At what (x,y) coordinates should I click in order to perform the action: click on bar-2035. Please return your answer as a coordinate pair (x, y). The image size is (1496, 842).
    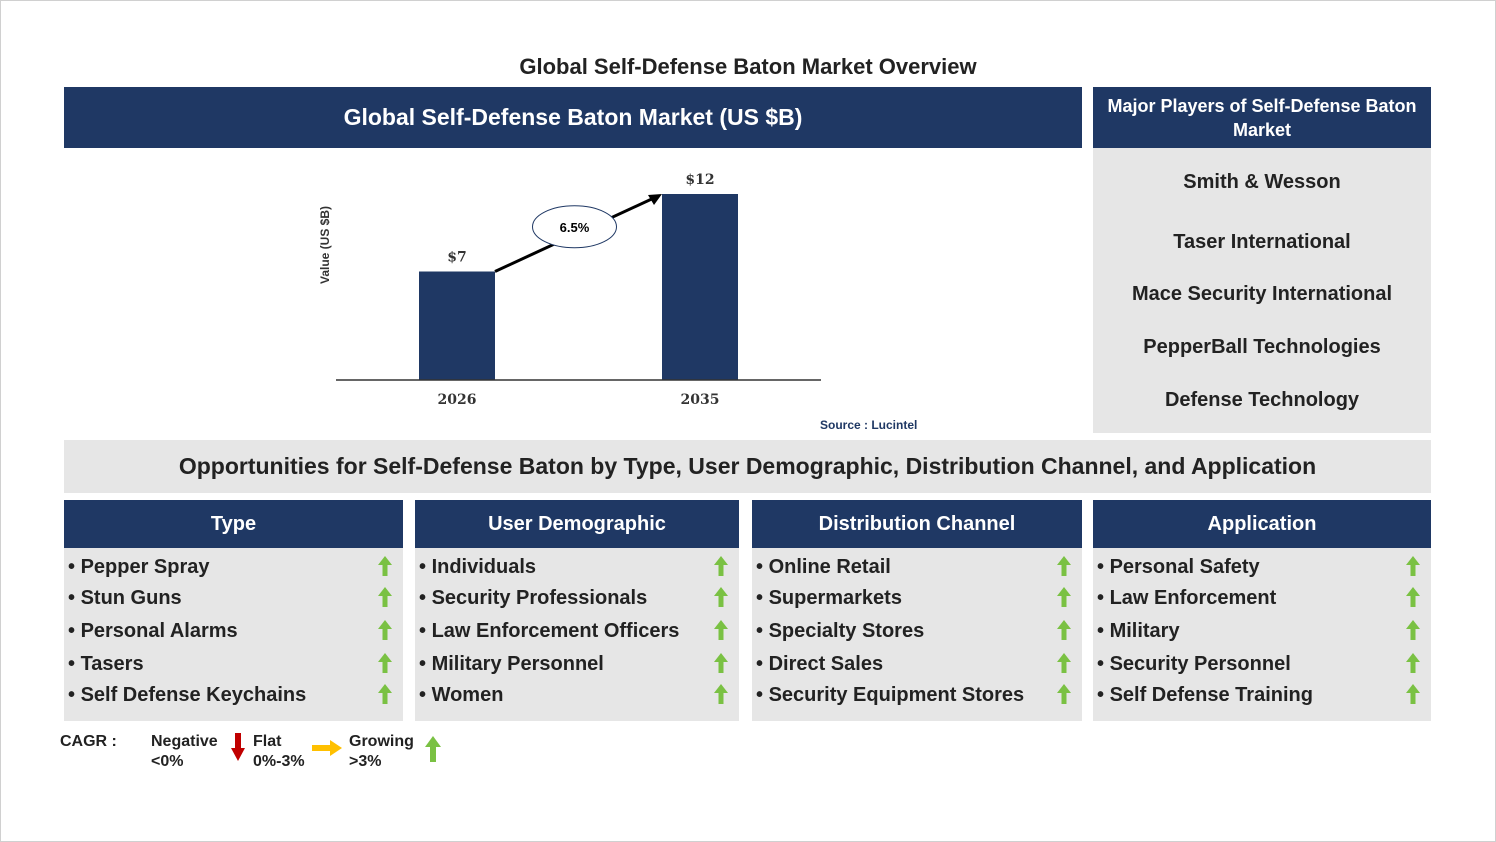
    Looking at the image, I should click on (700, 287).